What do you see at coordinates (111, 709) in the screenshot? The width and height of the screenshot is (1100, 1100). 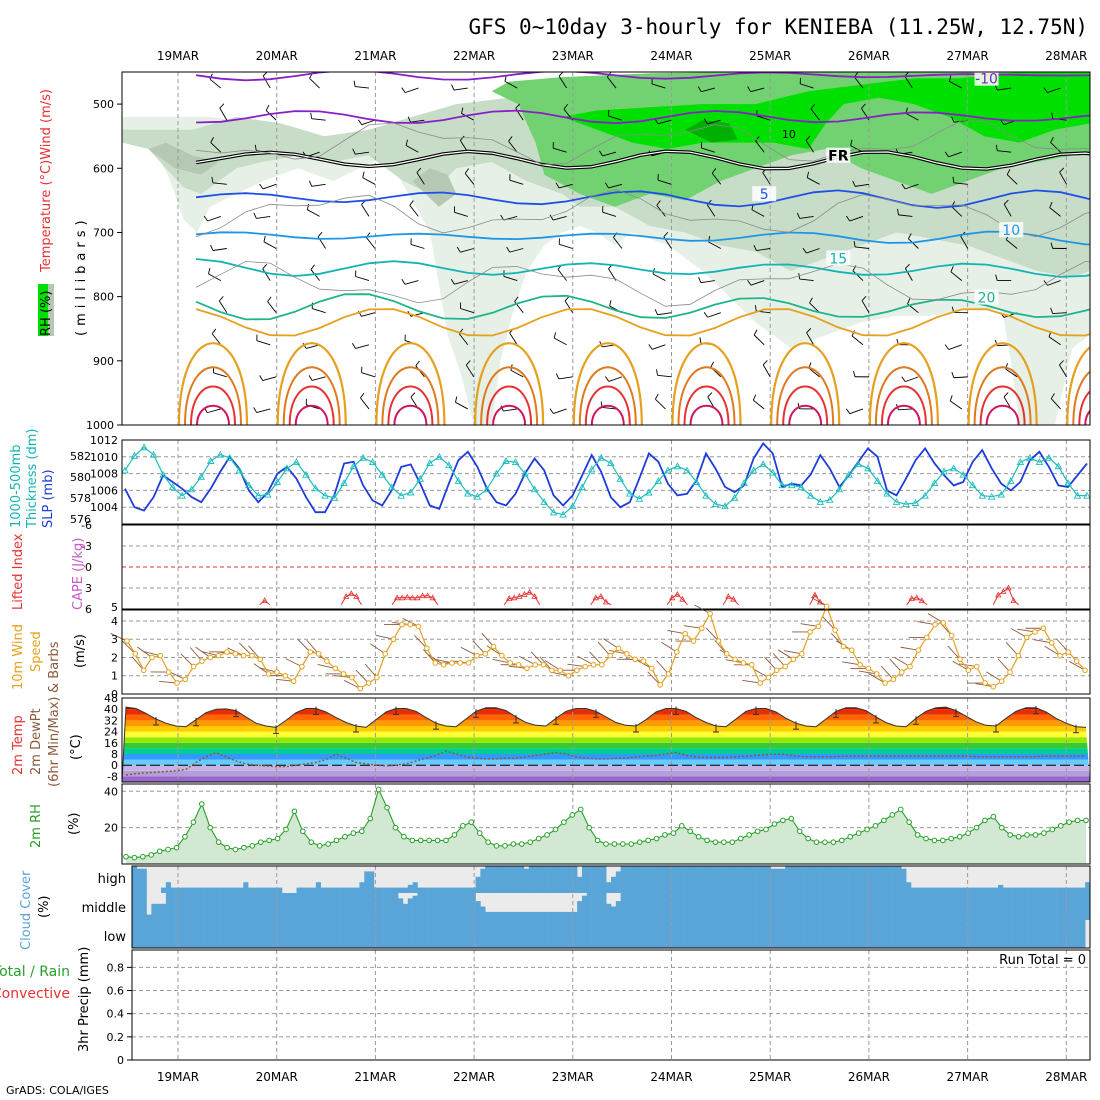 I see `temp-tick: 40` at bounding box center [111, 709].